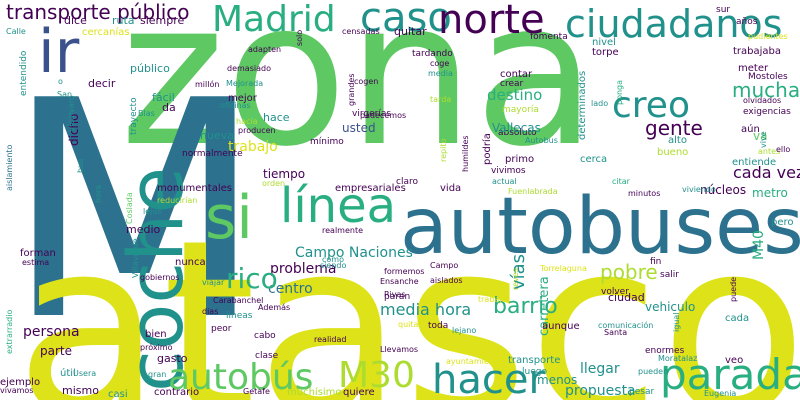 The image size is (800, 400). Describe the element at coordinates (605, 52) in the screenshot. I see `word-188: torpe` at that location.